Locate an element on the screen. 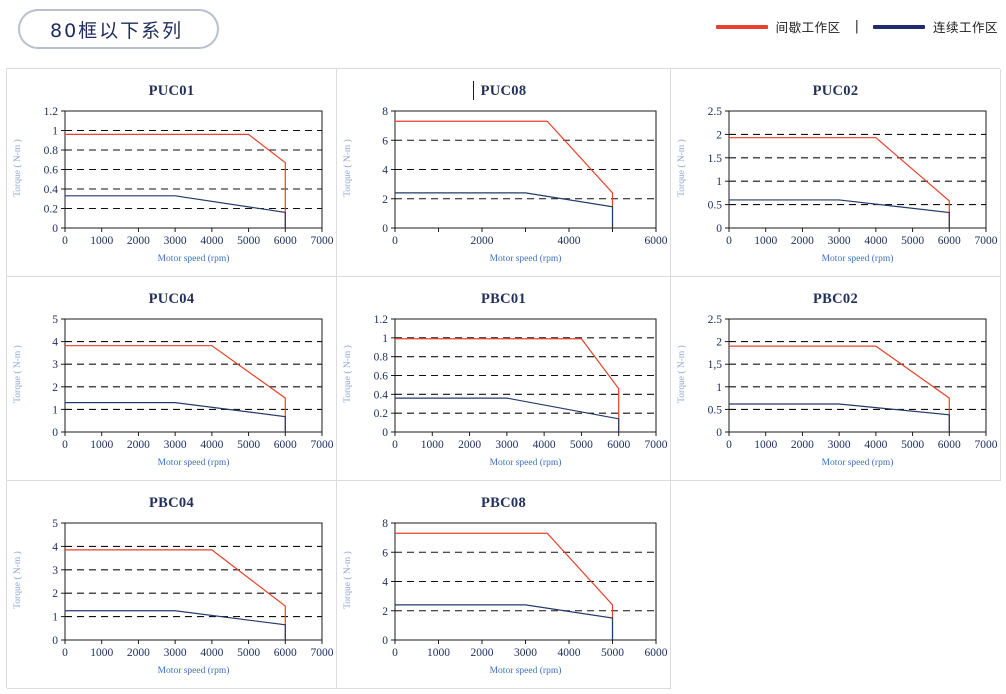 The image size is (1006, 694). svg-text: 6 is located at coordinates (385, 141).